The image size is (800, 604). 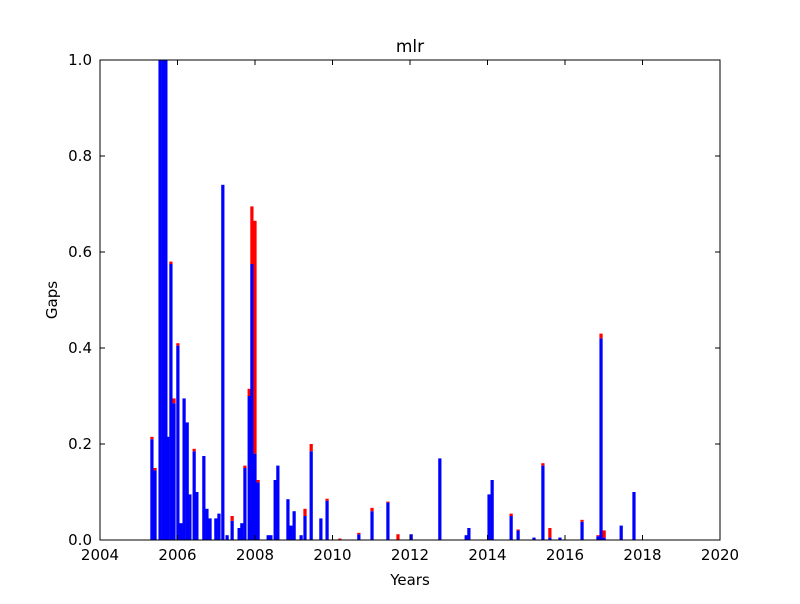 I want to click on x-tick-label: 2010, so click(x=332, y=555).